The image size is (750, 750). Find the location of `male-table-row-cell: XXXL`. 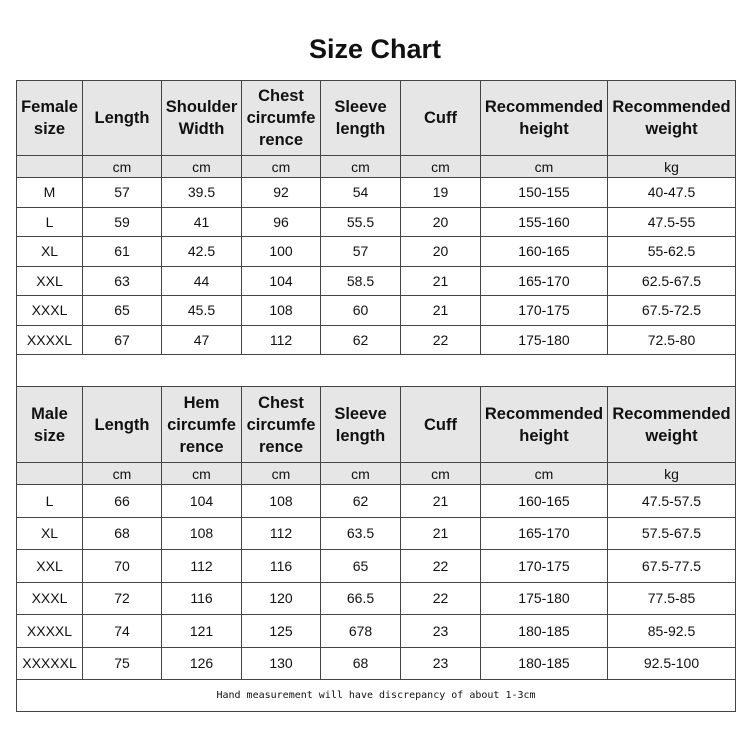

male-table-row-cell: XXXL is located at coordinates (49, 598).